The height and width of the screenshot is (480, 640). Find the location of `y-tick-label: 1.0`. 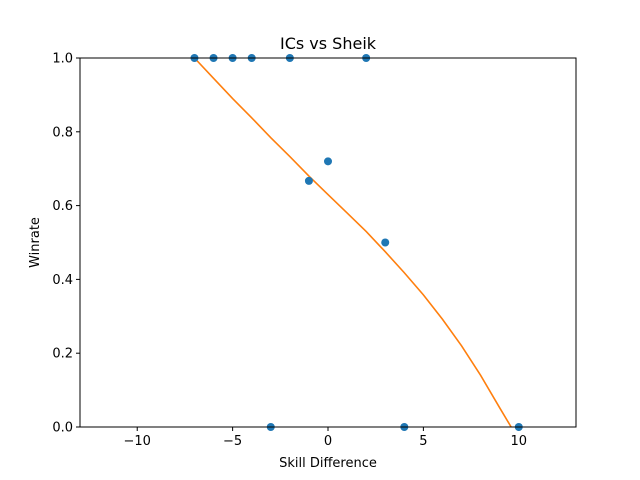

y-tick-label: 1.0 is located at coordinates (62, 59).